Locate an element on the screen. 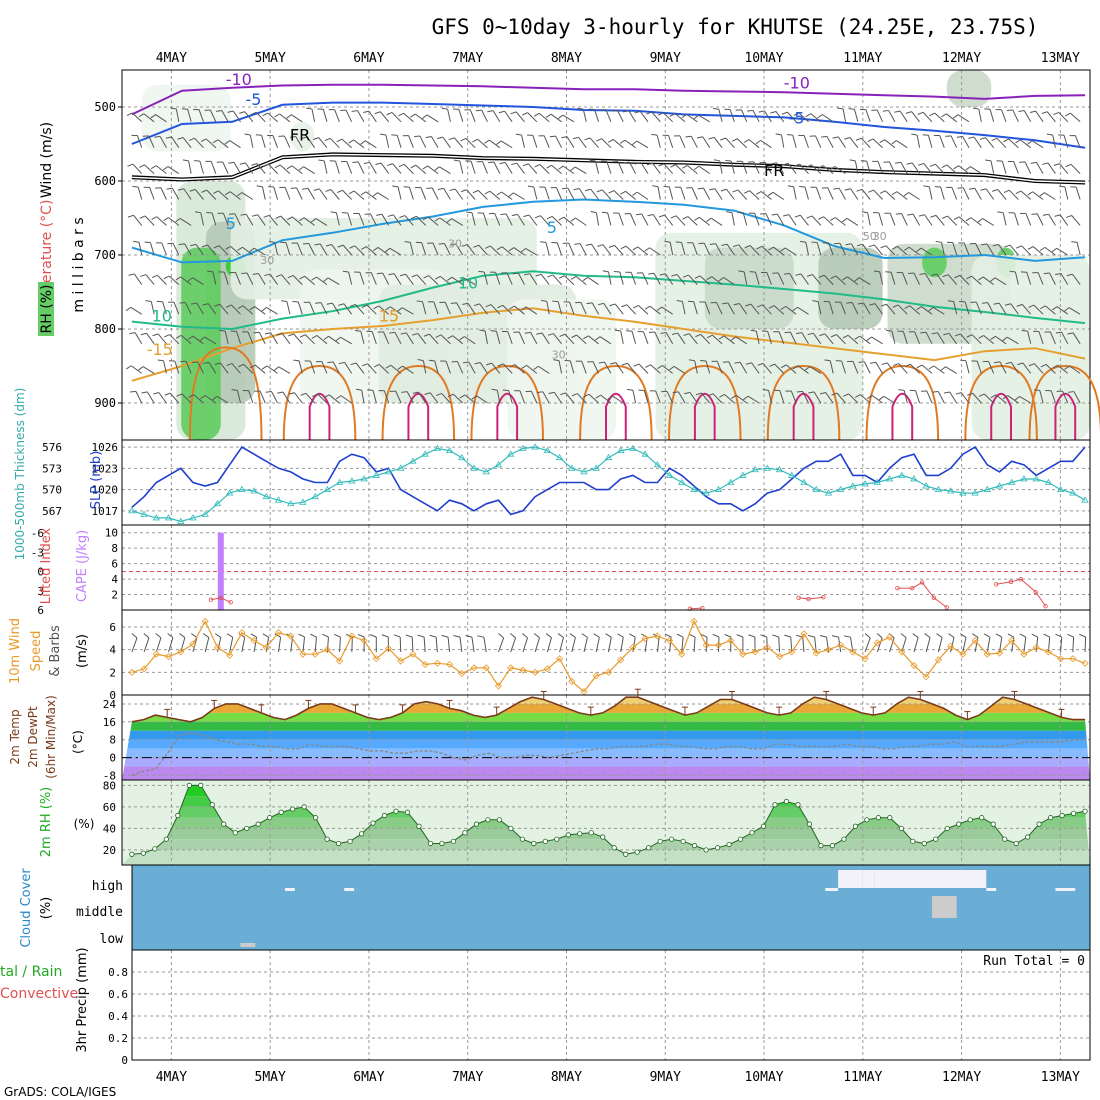 This screenshot has height=1100, width=1100. cape-bar is located at coordinates (220, 571).